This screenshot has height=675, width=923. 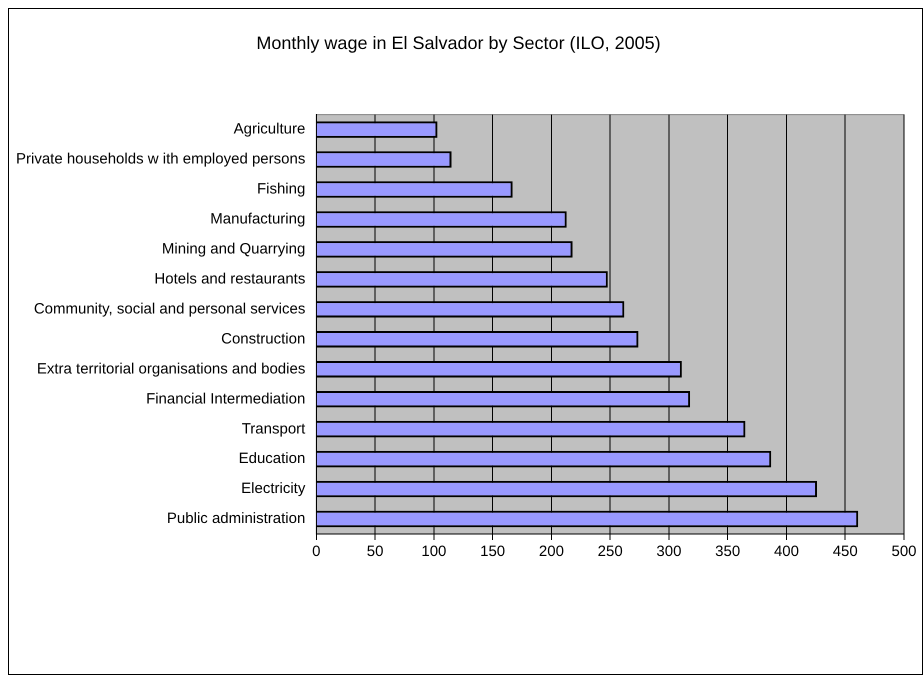 I want to click on x-tick-label: 400, so click(x=786, y=551).